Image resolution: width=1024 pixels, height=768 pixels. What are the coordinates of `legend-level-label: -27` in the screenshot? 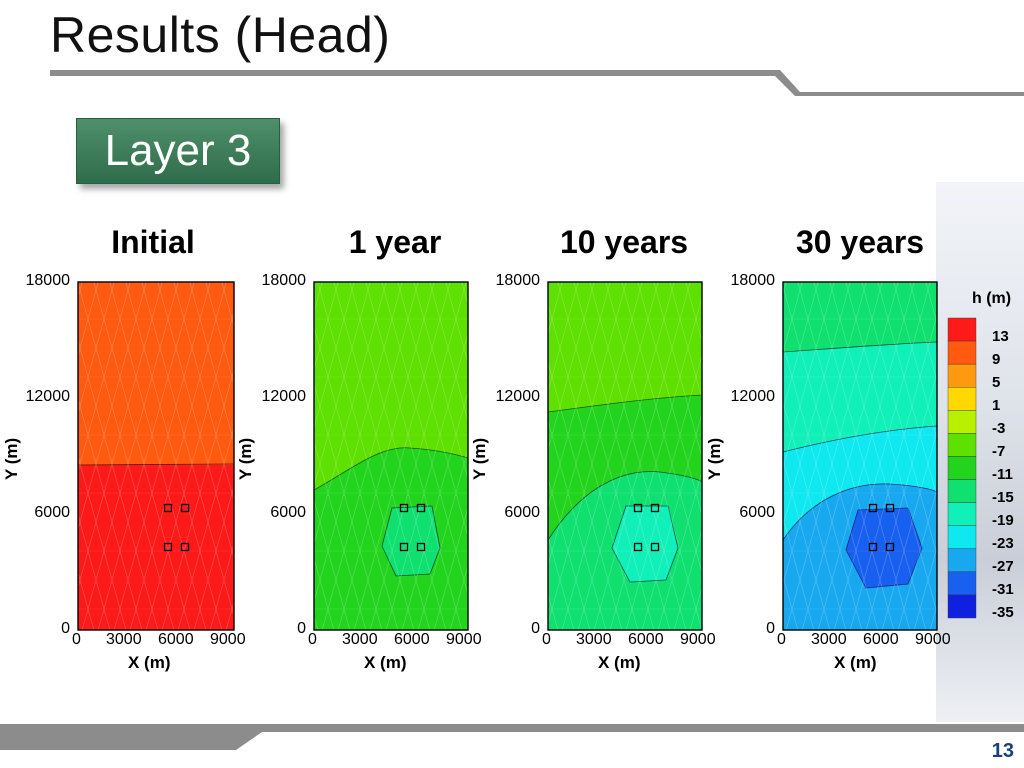 It's located at (1003, 567).